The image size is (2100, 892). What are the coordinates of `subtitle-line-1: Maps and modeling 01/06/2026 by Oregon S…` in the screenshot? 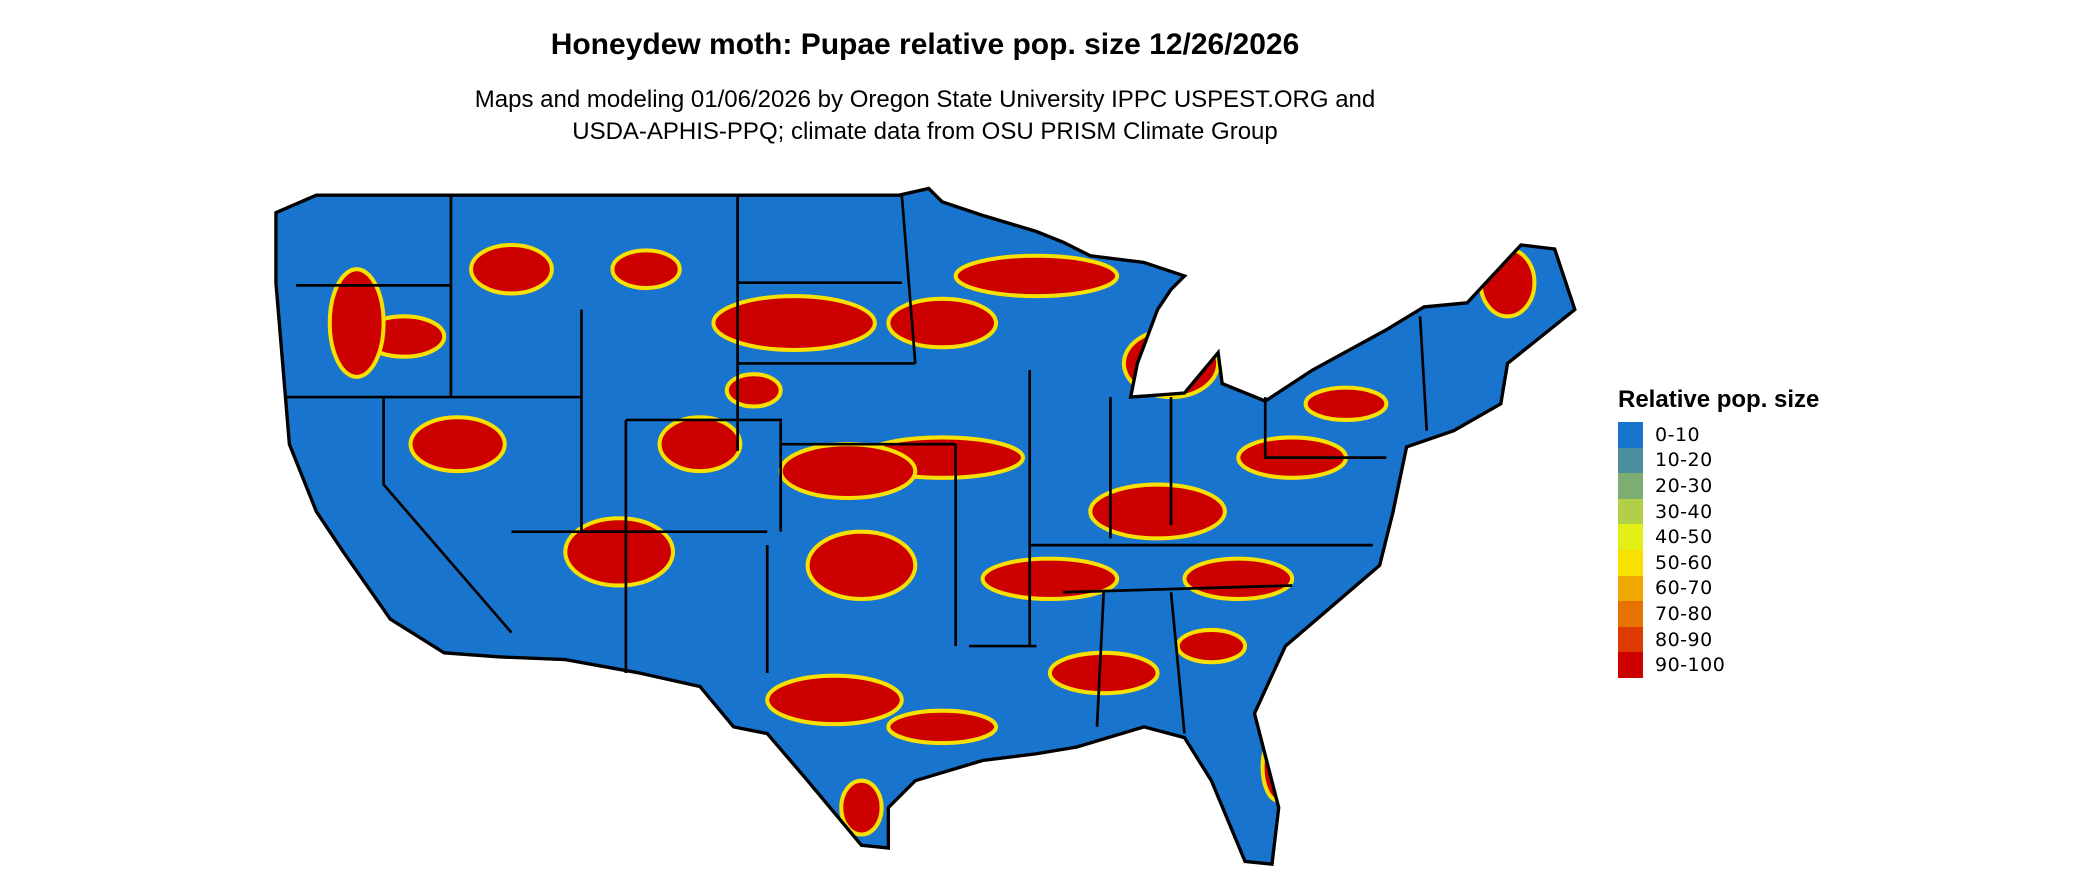 It's located at (925, 99).